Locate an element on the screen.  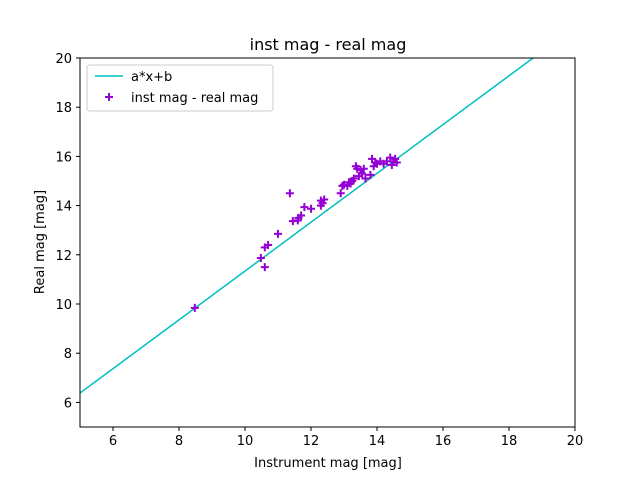
legend-series-label: inst mag - real mag is located at coordinates (194, 98).